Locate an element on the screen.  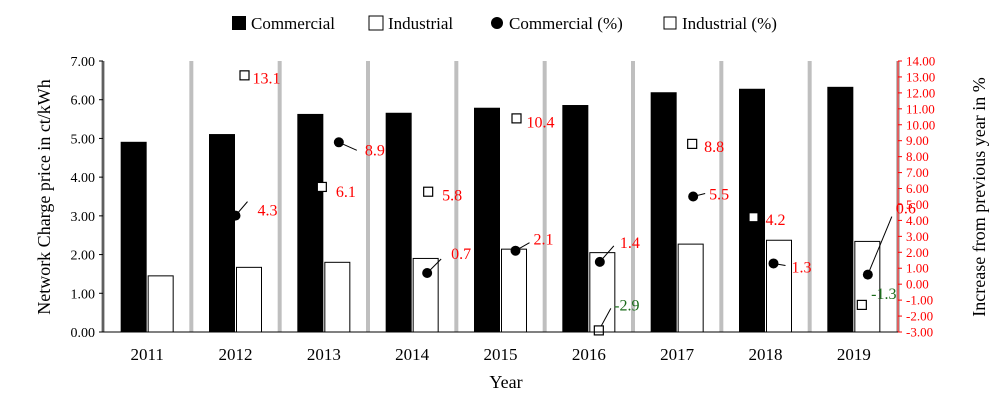
x-tick-label: 2019 is located at coordinates (854, 354).